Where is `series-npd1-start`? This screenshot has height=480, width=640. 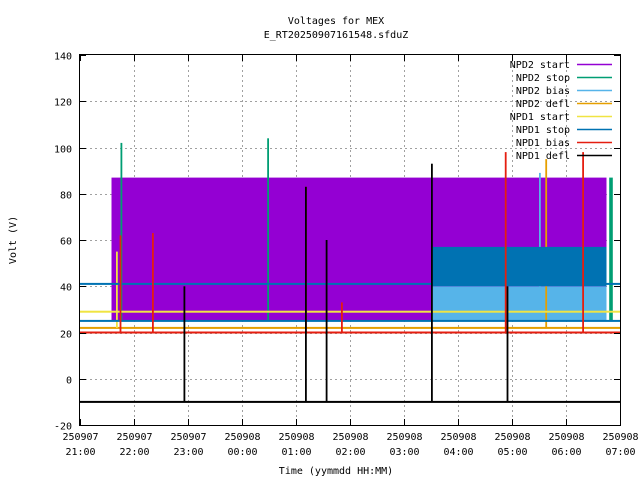 series-npd1-start is located at coordinates (350, 289).